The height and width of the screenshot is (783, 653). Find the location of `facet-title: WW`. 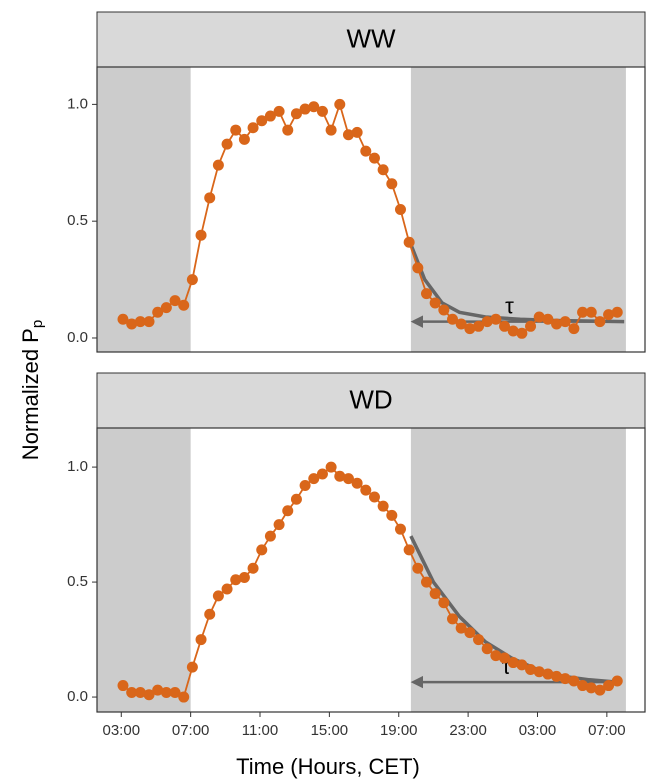

facet-title: WW is located at coordinates (371, 38).